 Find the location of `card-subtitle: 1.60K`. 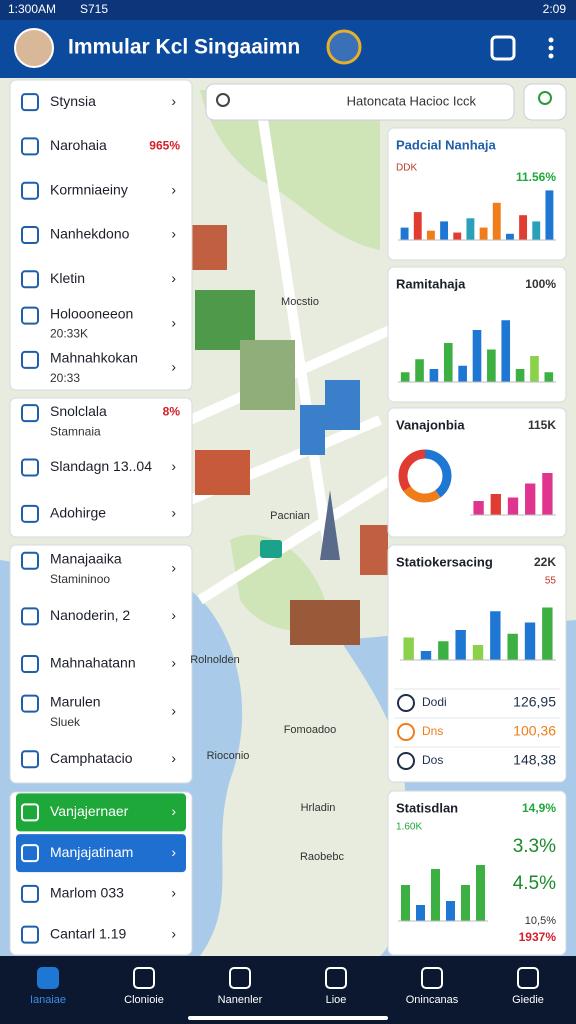

card-subtitle: 1.60K is located at coordinates (409, 827).